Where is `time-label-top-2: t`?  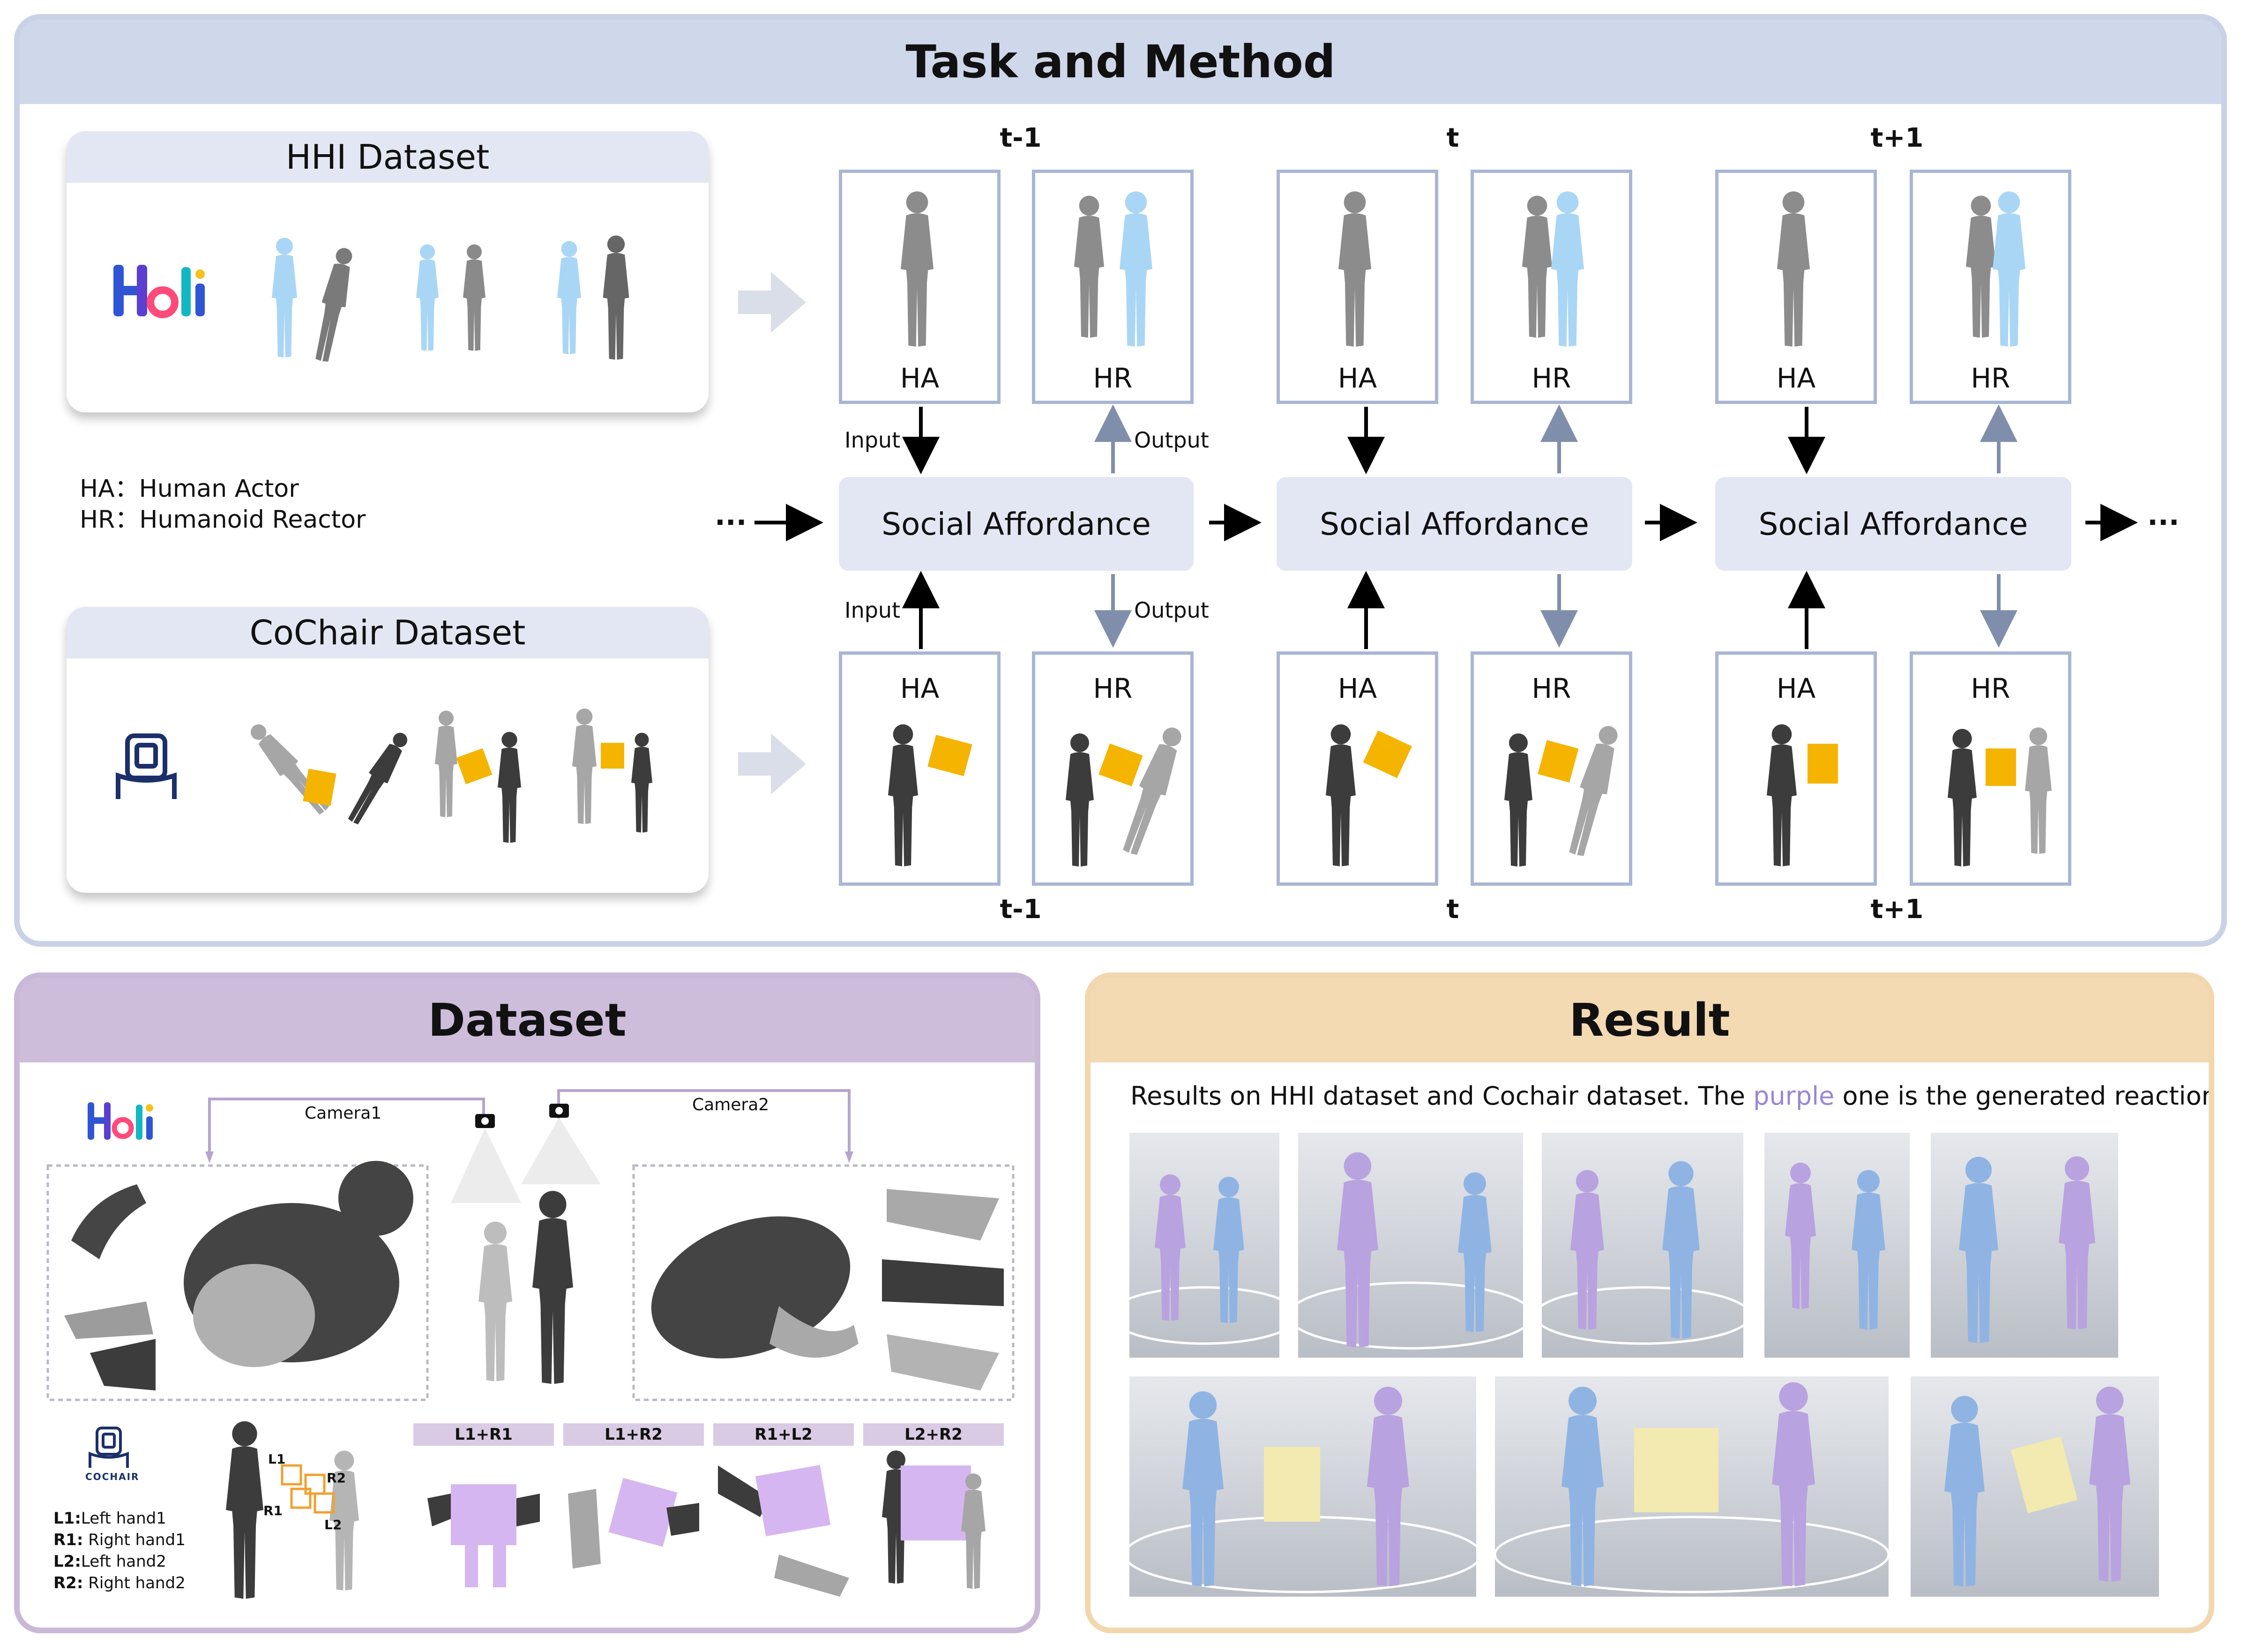 time-label-top-2: t is located at coordinates (1452, 138).